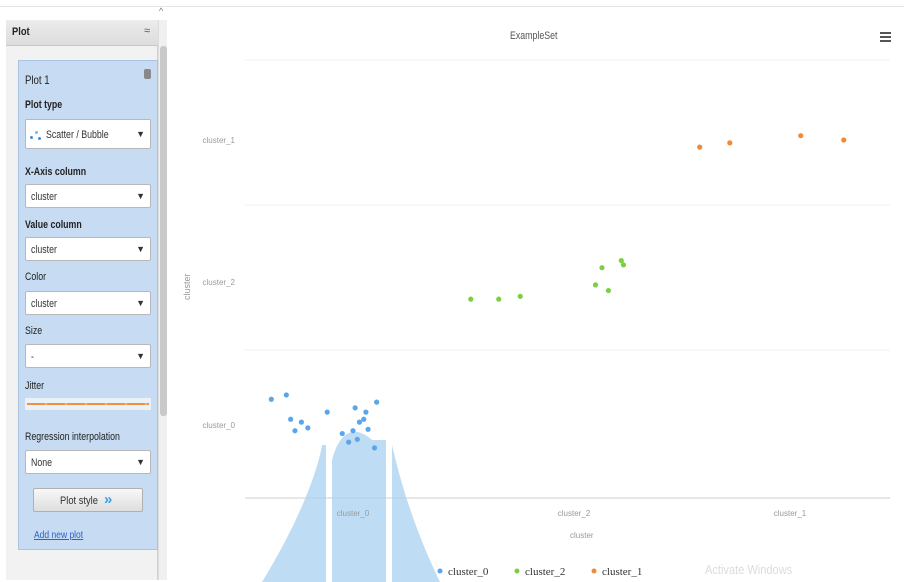 This screenshot has height=582, width=904. Describe the element at coordinates (36, 277) in the screenshot. I see `color-label: Color` at that location.